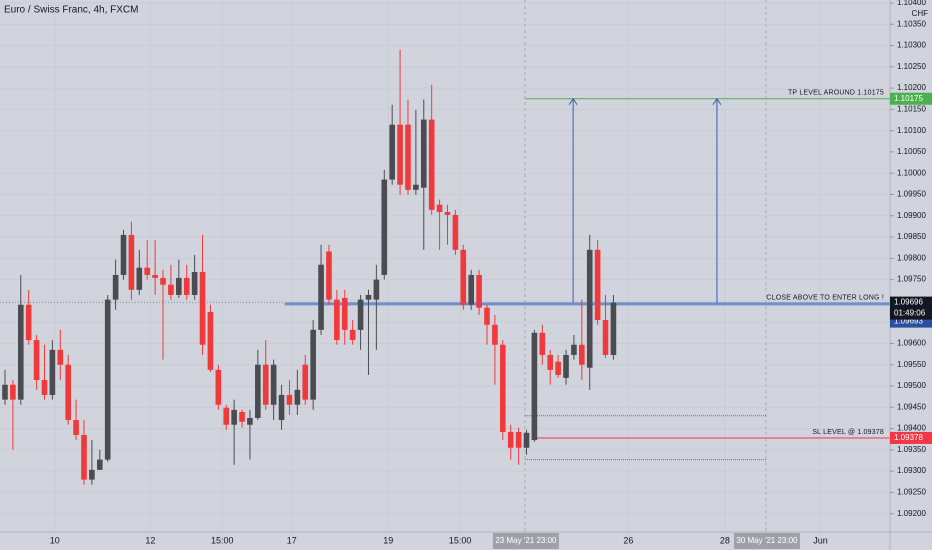 This screenshot has width=932, height=550. I want to click on y-tick-label: 1.09550, so click(911, 364).